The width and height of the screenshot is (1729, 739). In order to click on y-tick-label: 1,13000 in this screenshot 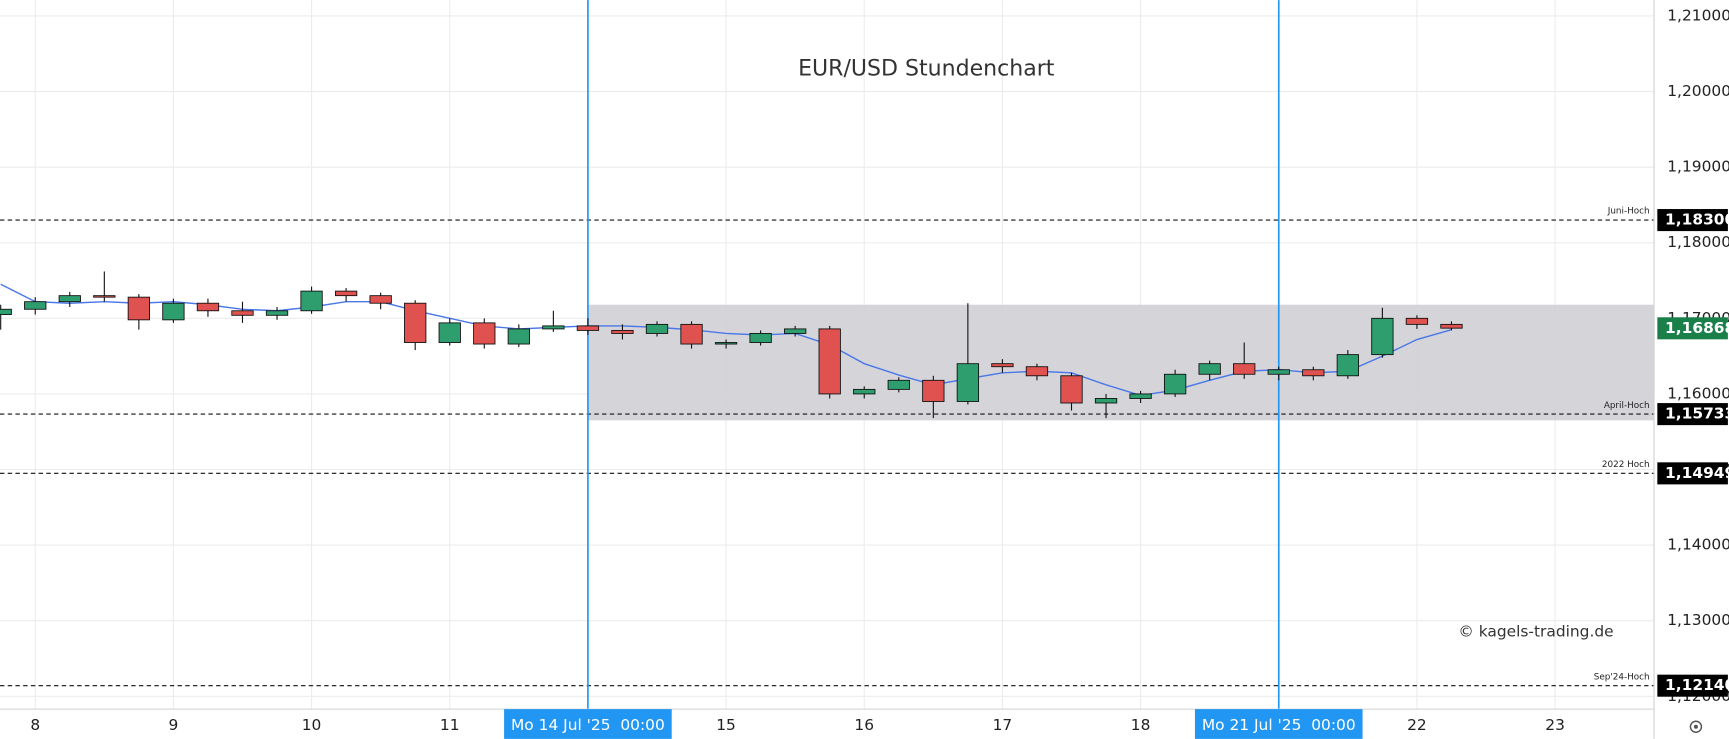, I will do `click(1698, 620)`.